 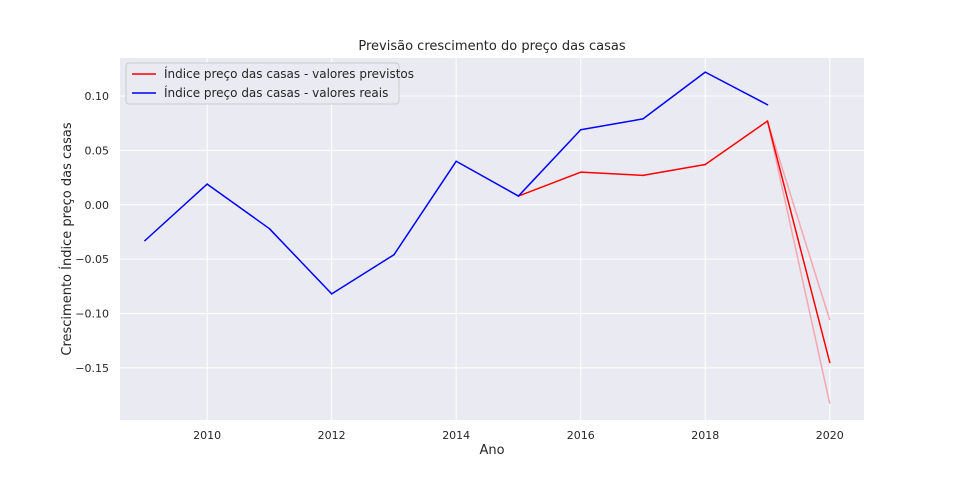 I want to click on band-lower-line, so click(x=798, y=262).